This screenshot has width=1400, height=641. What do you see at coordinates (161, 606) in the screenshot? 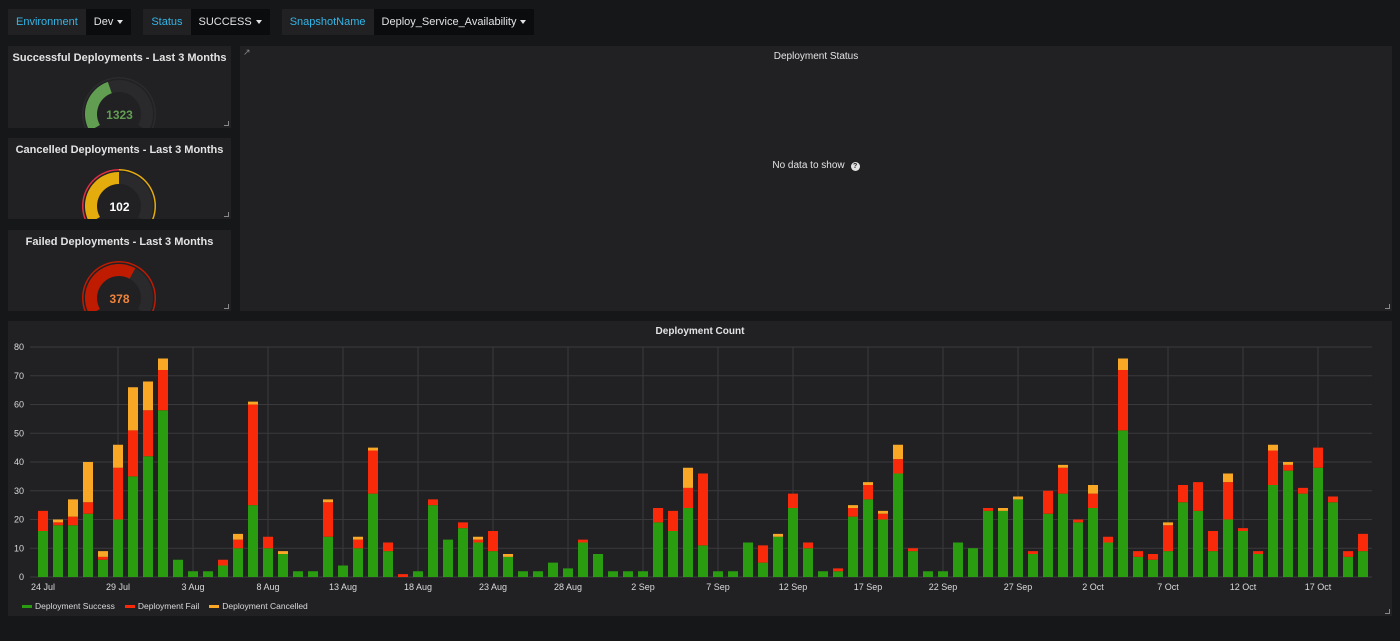
I see `legend-item-fail: Deployment Fail` at bounding box center [161, 606].